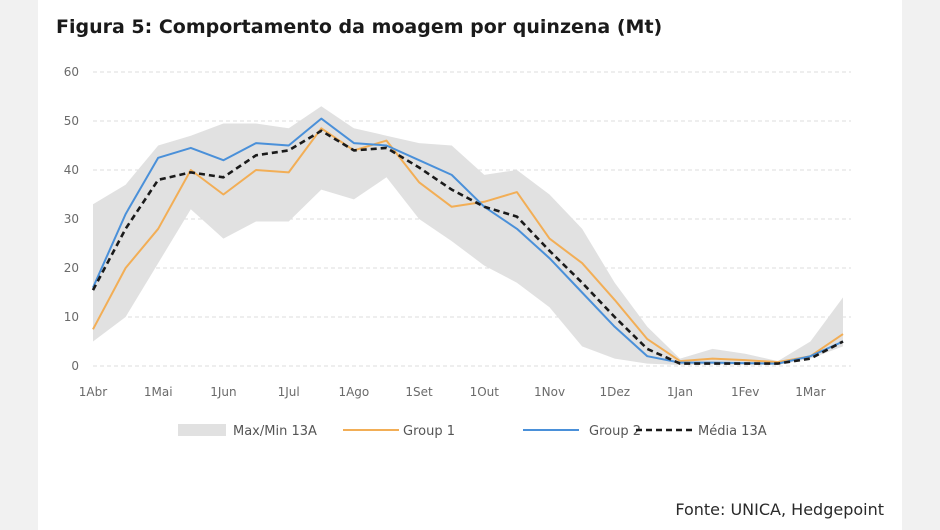 The image size is (940, 530). What do you see at coordinates (93, 392) in the screenshot?
I see `x-tick-label: 1Abr` at bounding box center [93, 392].